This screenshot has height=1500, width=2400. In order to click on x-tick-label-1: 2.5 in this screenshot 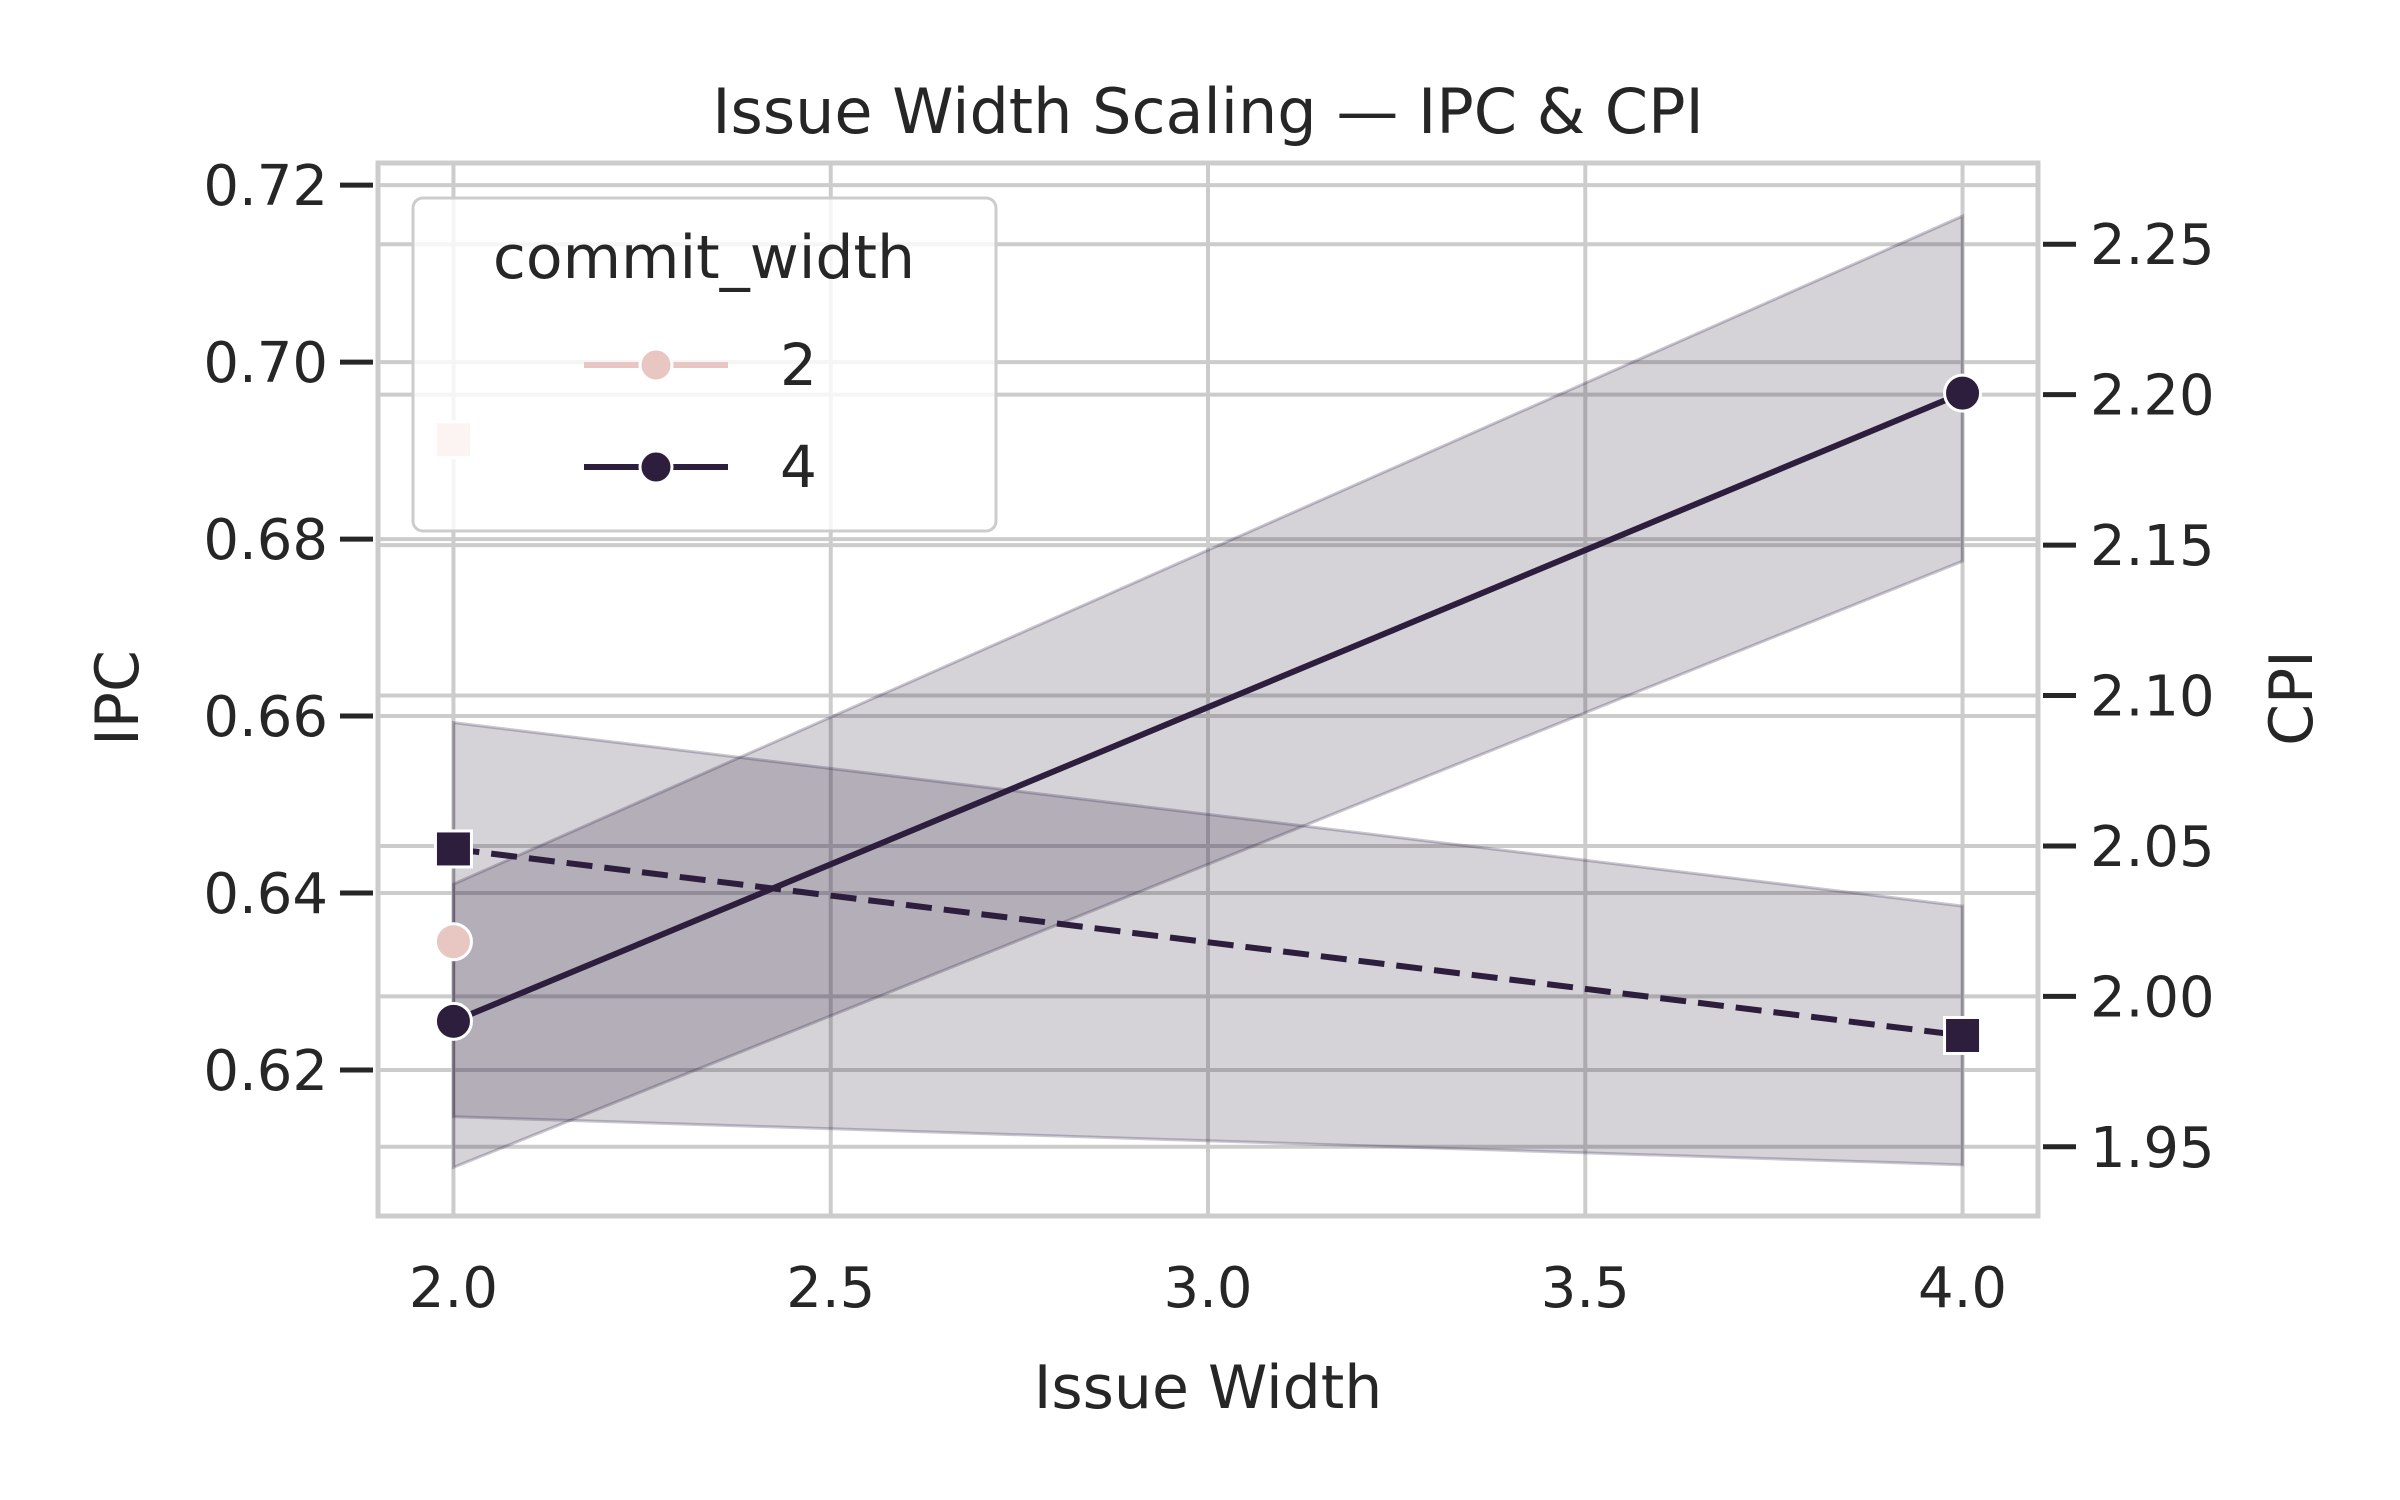, I will do `click(830, 1288)`.